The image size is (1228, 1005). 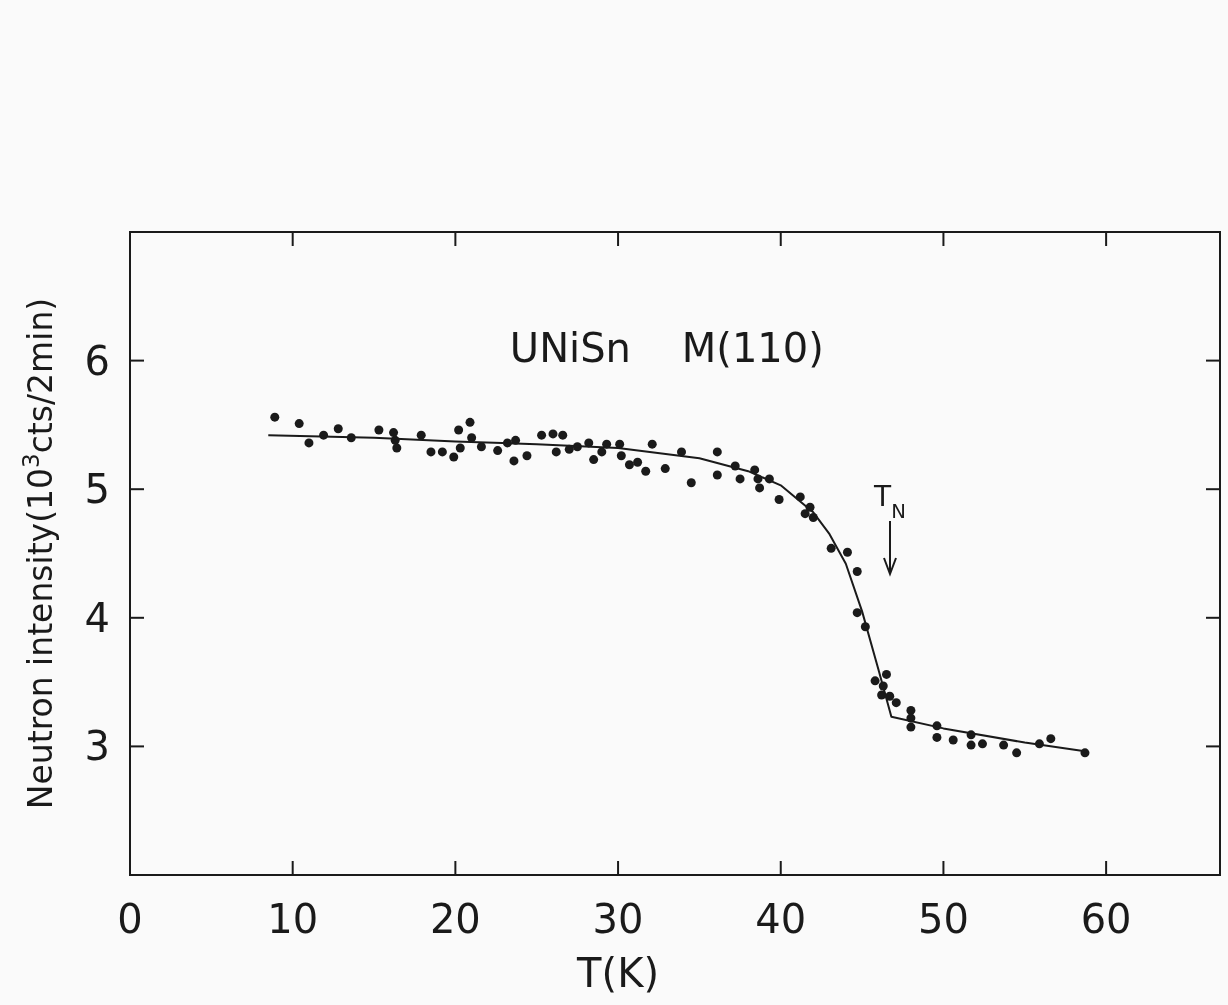 What do you see at coordinates (943, 919) in the screenshot?
I see `x-tick-label: 50` at bounding box center [943, 919].